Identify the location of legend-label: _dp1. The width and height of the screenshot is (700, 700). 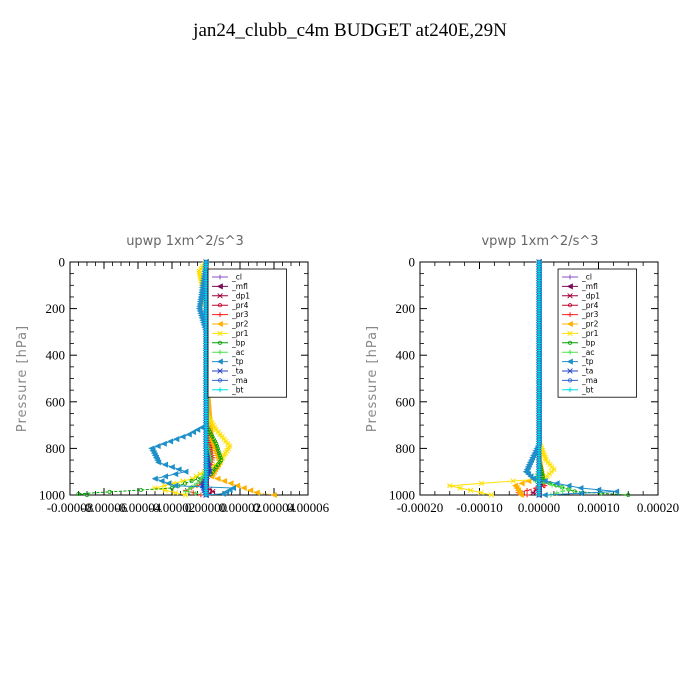
(240, 295).